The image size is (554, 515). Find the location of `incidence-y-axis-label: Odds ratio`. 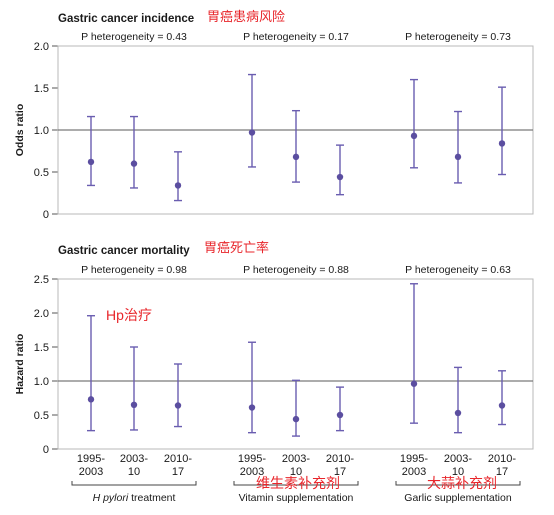

incidence-y-axis-label: Odds ratio is located at coordinates (20, 130).